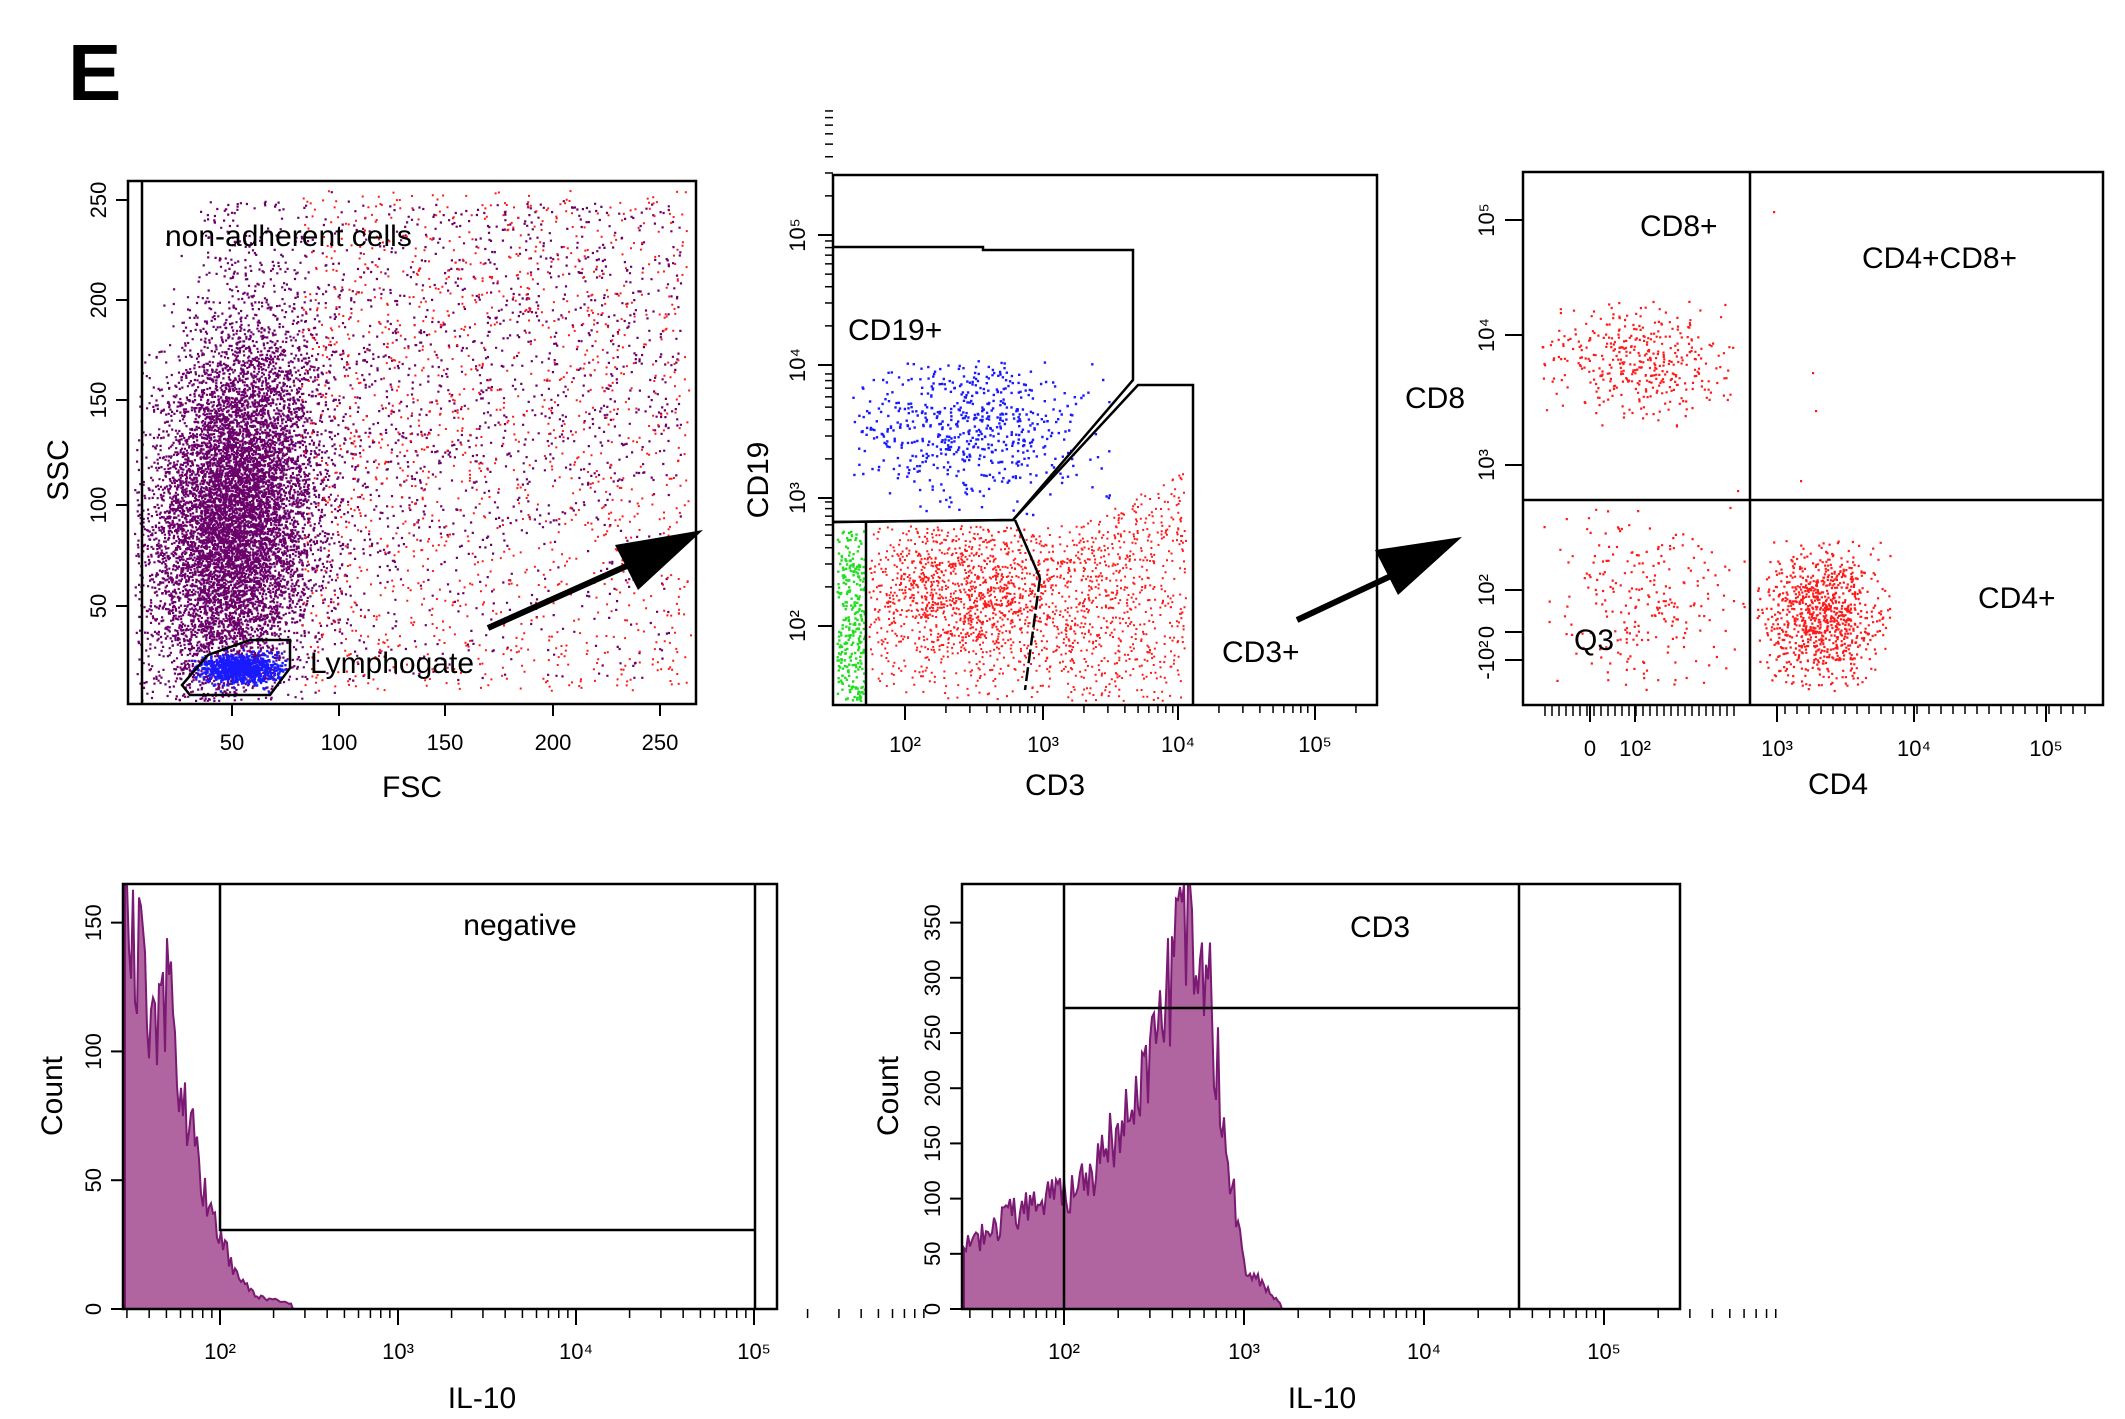 The width and height of the screenshot is (2125, 1419). Describe the element at coordinates (932, 922) in the screenshot. I see `y-tick-label: 350` at that location.